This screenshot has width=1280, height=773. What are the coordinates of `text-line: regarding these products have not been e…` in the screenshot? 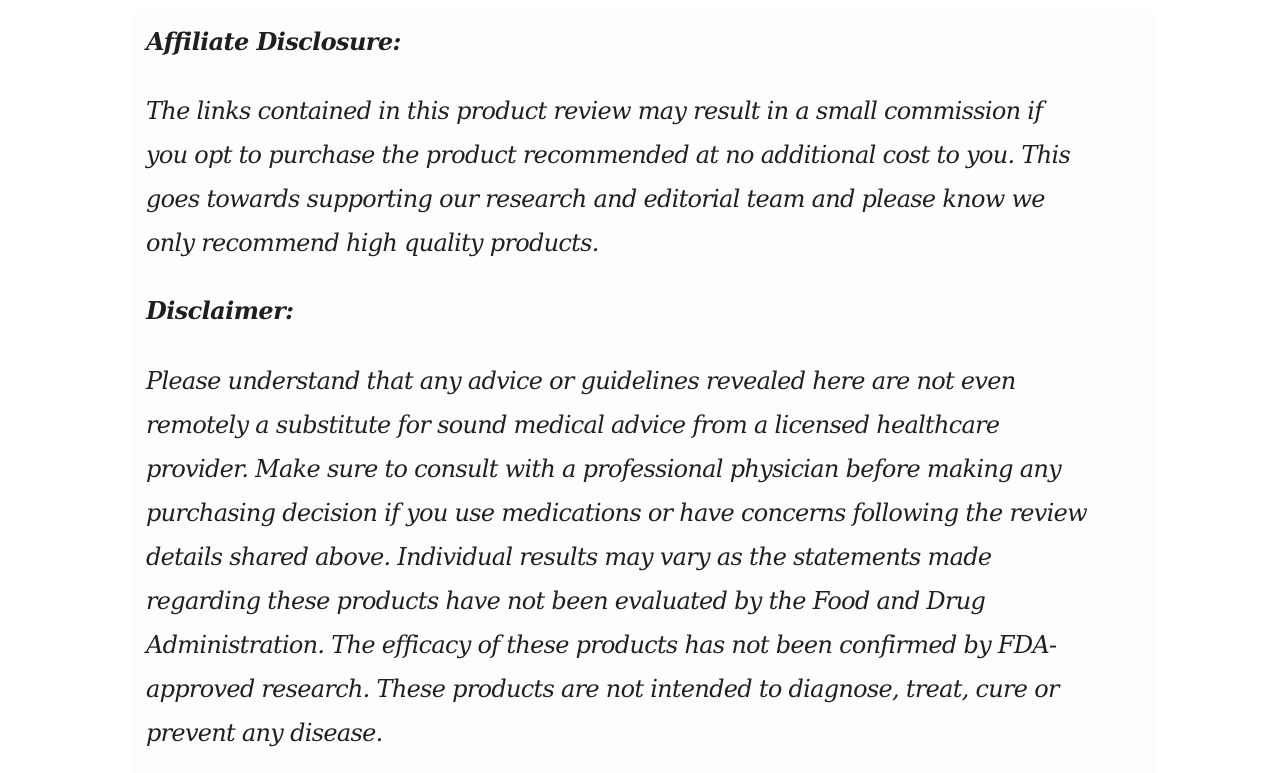 It's located at (566, 601).